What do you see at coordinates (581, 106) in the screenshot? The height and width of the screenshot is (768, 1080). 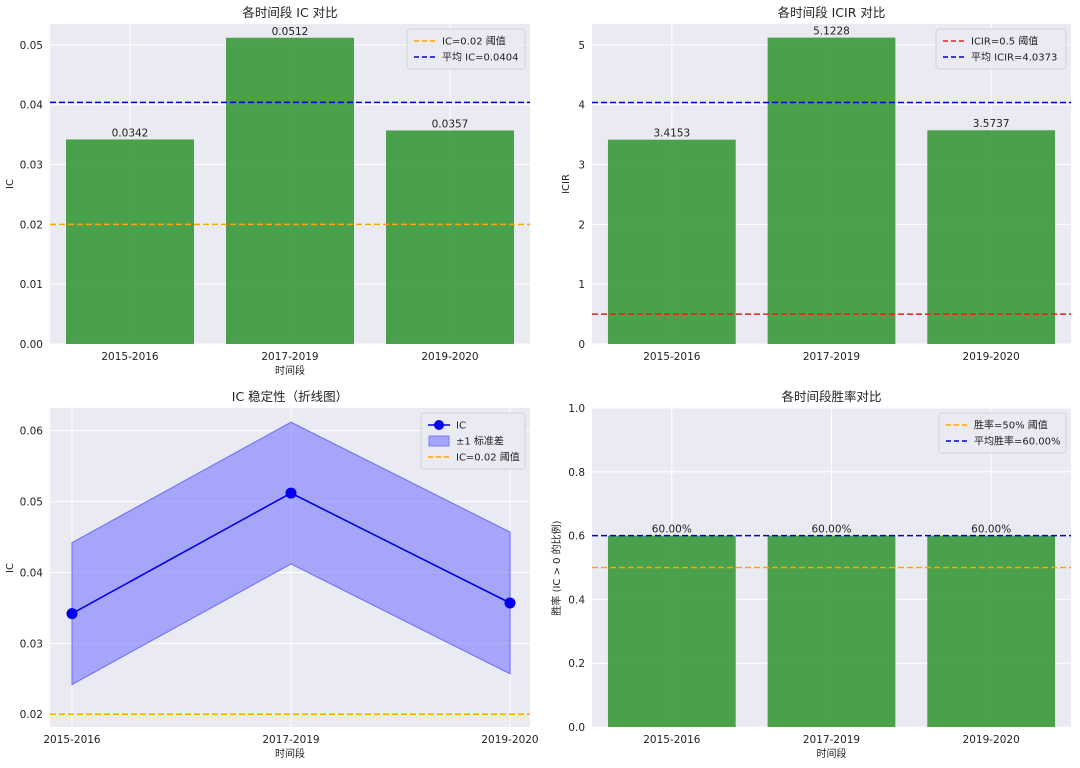 I see `y-tick-label: 4` at bounding box center [581, 106].